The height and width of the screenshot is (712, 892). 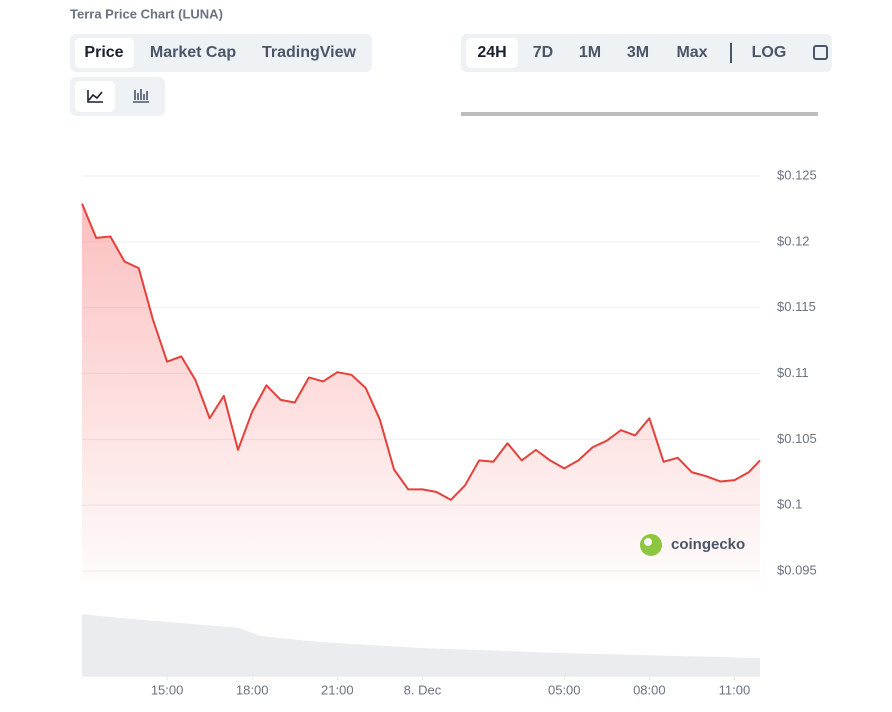 I want to click on y-tick-label: $0.11, so click(x=793, y=372).